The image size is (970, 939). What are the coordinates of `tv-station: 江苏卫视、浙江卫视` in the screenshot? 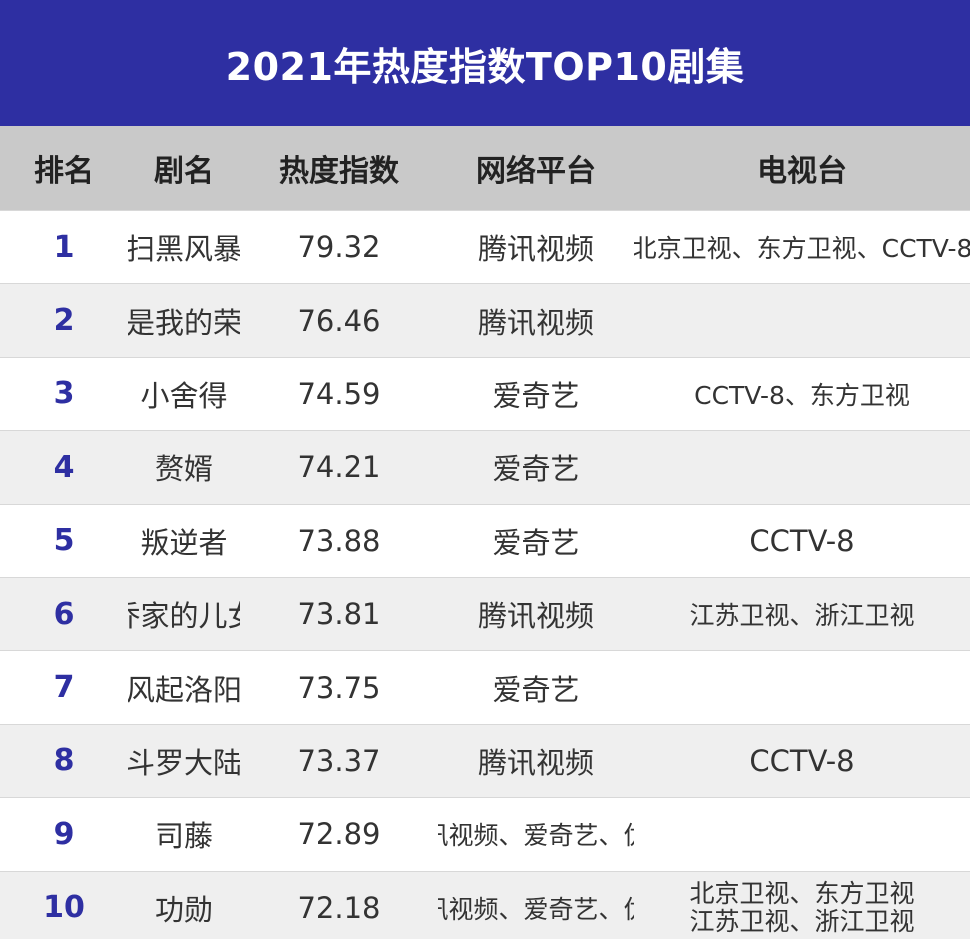 It's located at (802, 616).